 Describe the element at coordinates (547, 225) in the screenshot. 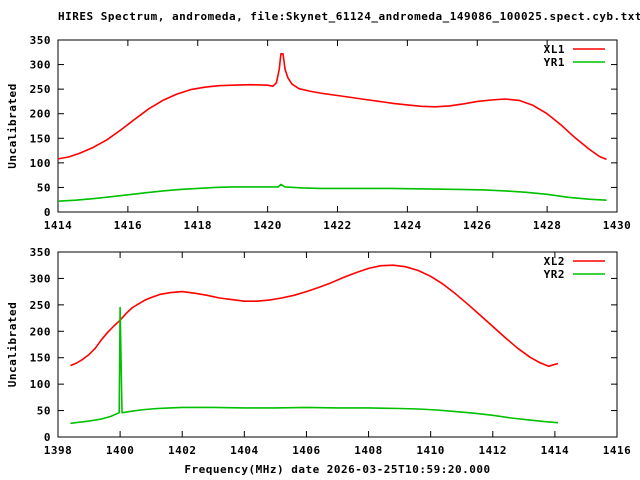

I see `x-tick-label: 1428` at that location.